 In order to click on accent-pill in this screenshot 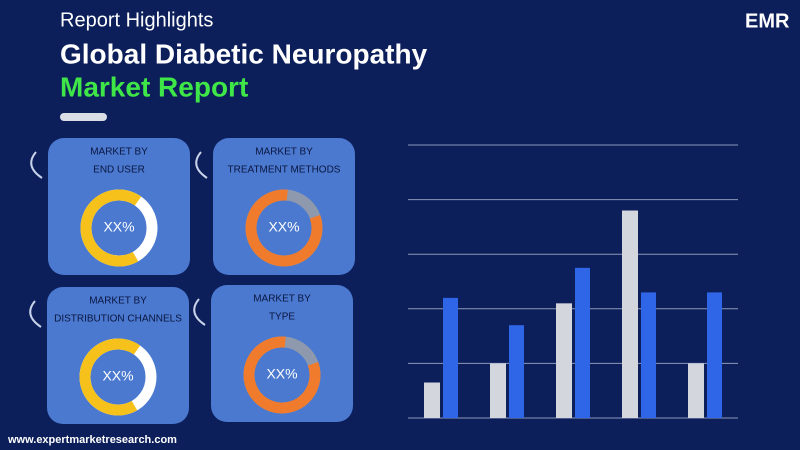, I will do `click(83, 117)`.